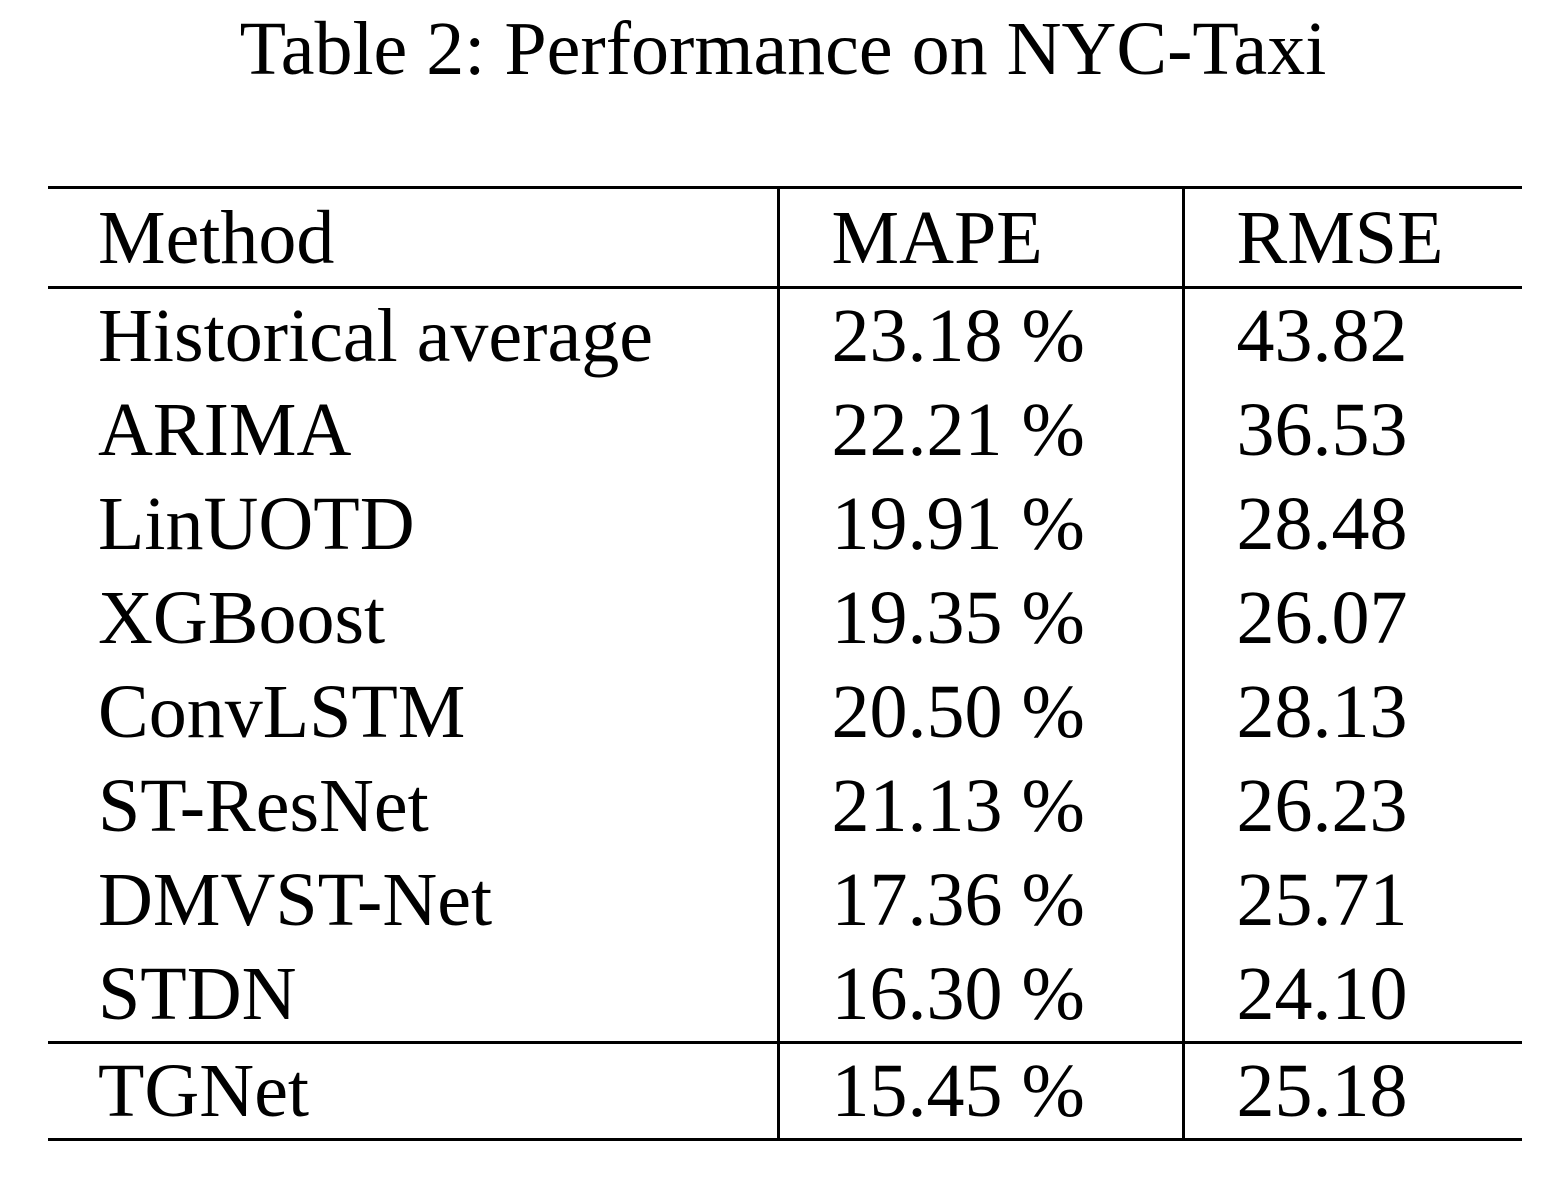 The height and width of the screenshot is (1180, 1546). I want to click on method-cell: ARIMA, so click(414, 430).